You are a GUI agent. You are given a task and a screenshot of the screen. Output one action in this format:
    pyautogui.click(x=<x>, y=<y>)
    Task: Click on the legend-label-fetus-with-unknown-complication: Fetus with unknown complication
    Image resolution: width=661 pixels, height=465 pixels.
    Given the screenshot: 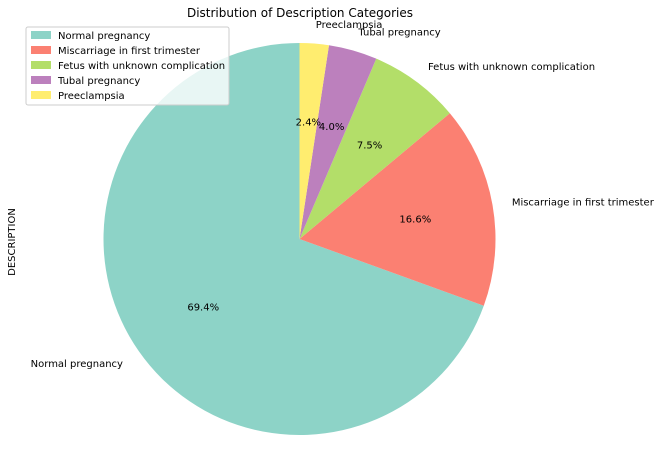 What is the action you would take?
    pyautogui.click(x=141, y=66)
    